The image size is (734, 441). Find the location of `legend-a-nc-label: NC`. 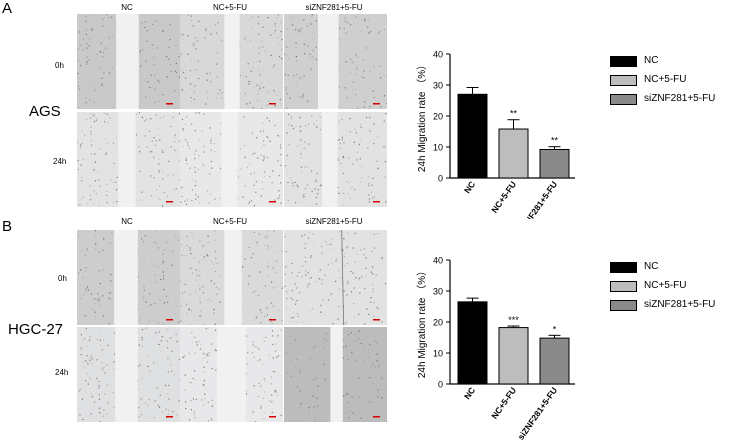

legend-a-nc-label: NC is located at coordinates (651, 60).